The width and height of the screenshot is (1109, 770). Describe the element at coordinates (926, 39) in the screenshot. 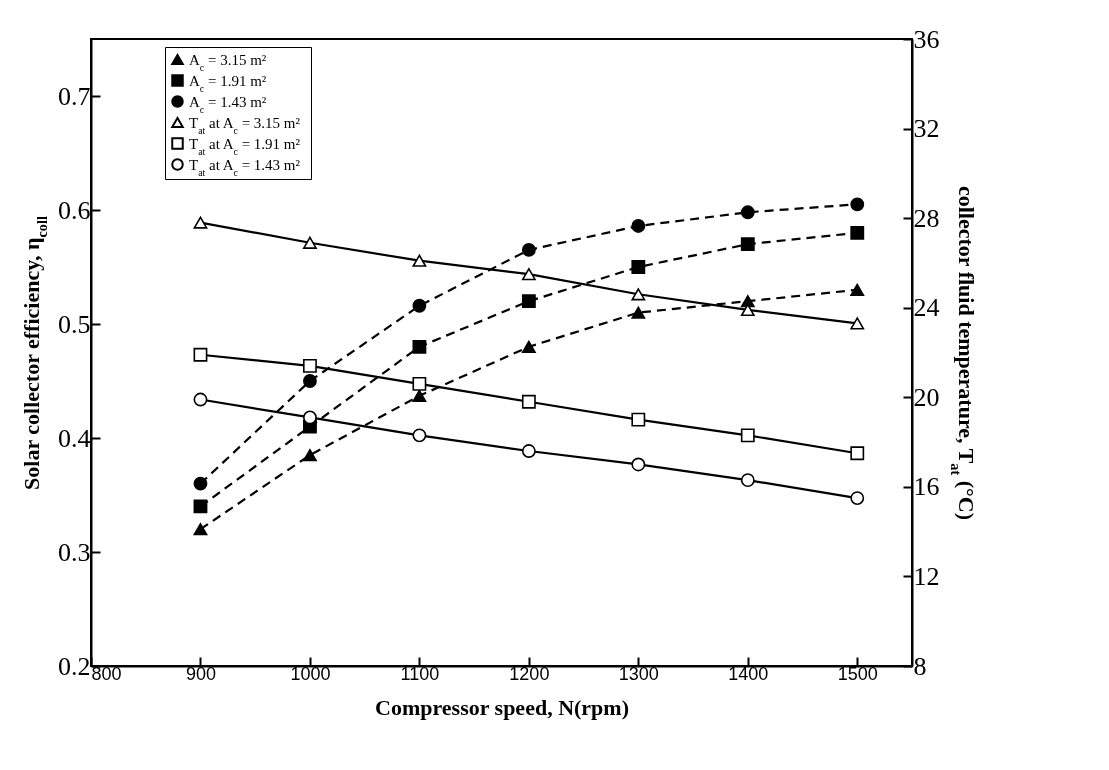

I see `y2-tick-label: 36` at that location.